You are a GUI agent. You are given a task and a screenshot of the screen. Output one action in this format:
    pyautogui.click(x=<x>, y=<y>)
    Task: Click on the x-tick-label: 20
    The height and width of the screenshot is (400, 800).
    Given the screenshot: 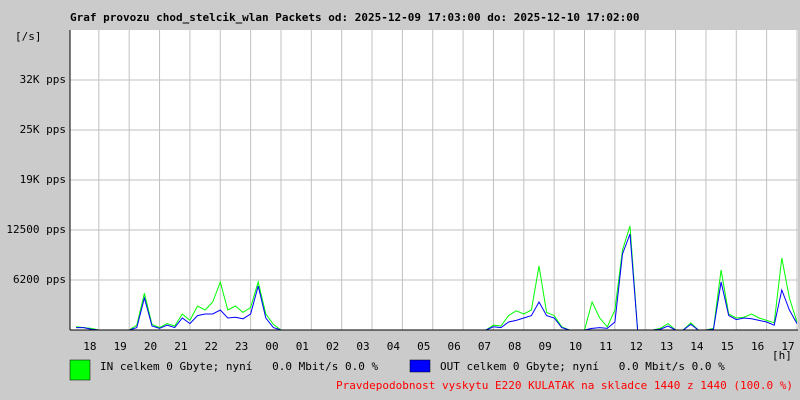 What is the action you would take?
    pyautogui.click(x=150, y=346)
    